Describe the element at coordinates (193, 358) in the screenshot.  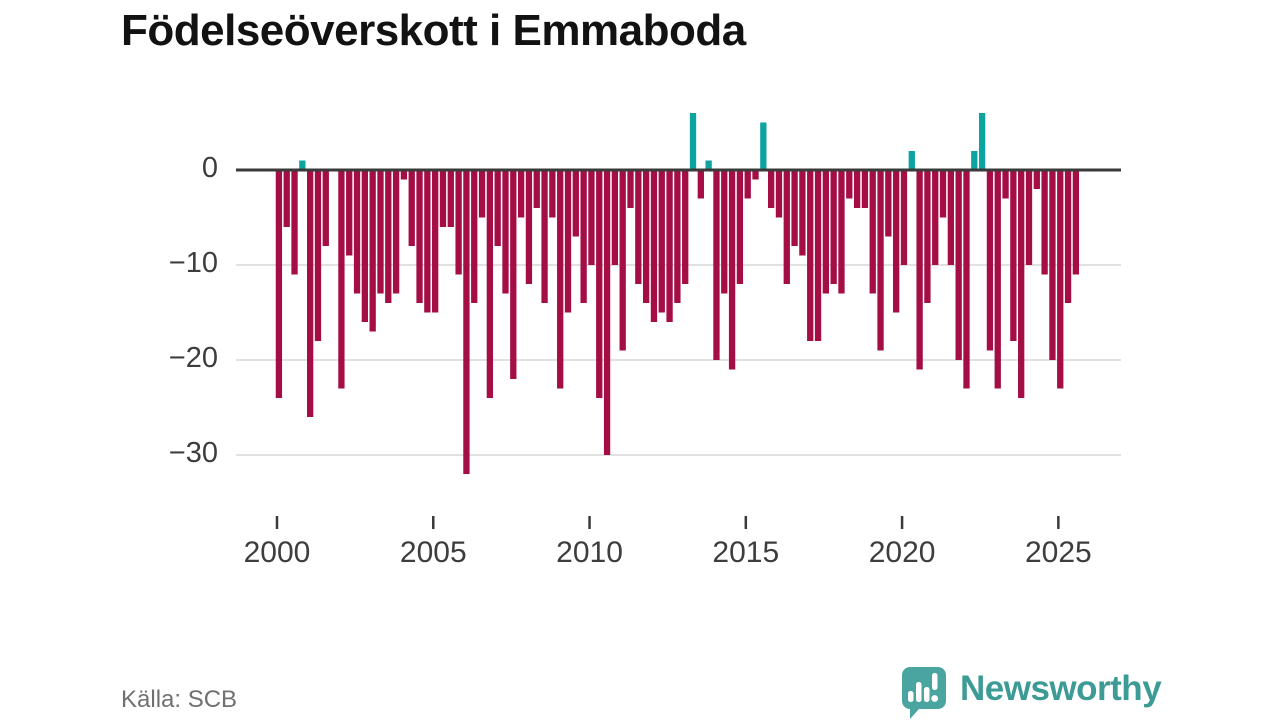
I see `y-axis-tick-label: −20` at that location.